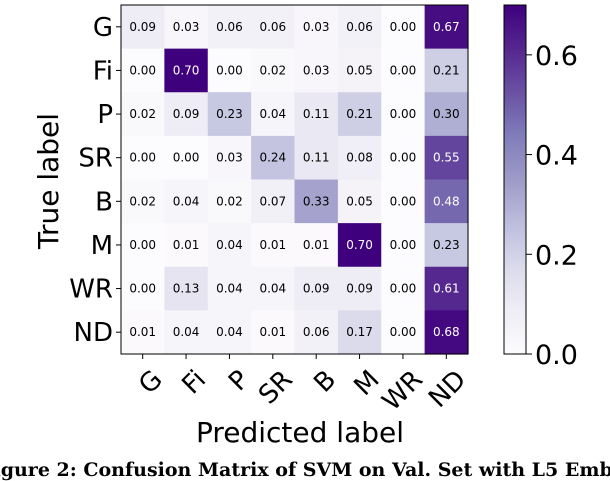  What do you see at coordinates (556, 156) in the screenshot?
I see `colorbar-tick-label: 0.4` at bounding box center [556, 156].